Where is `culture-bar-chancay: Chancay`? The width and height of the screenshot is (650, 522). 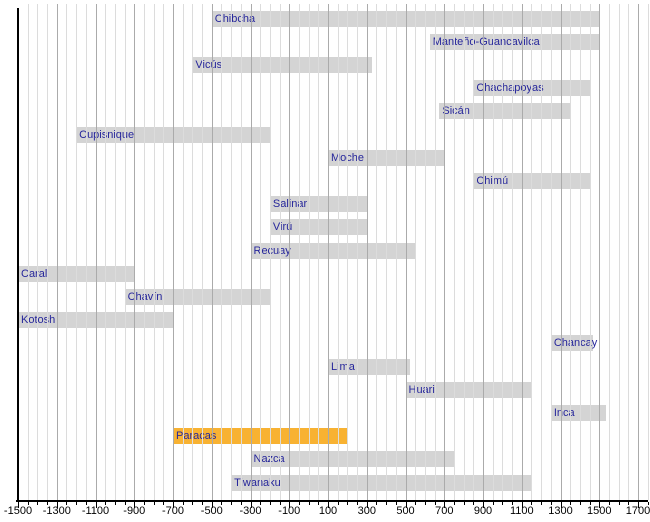 culture-bar-chancay: Chancay is located at coordinates (574, 343).